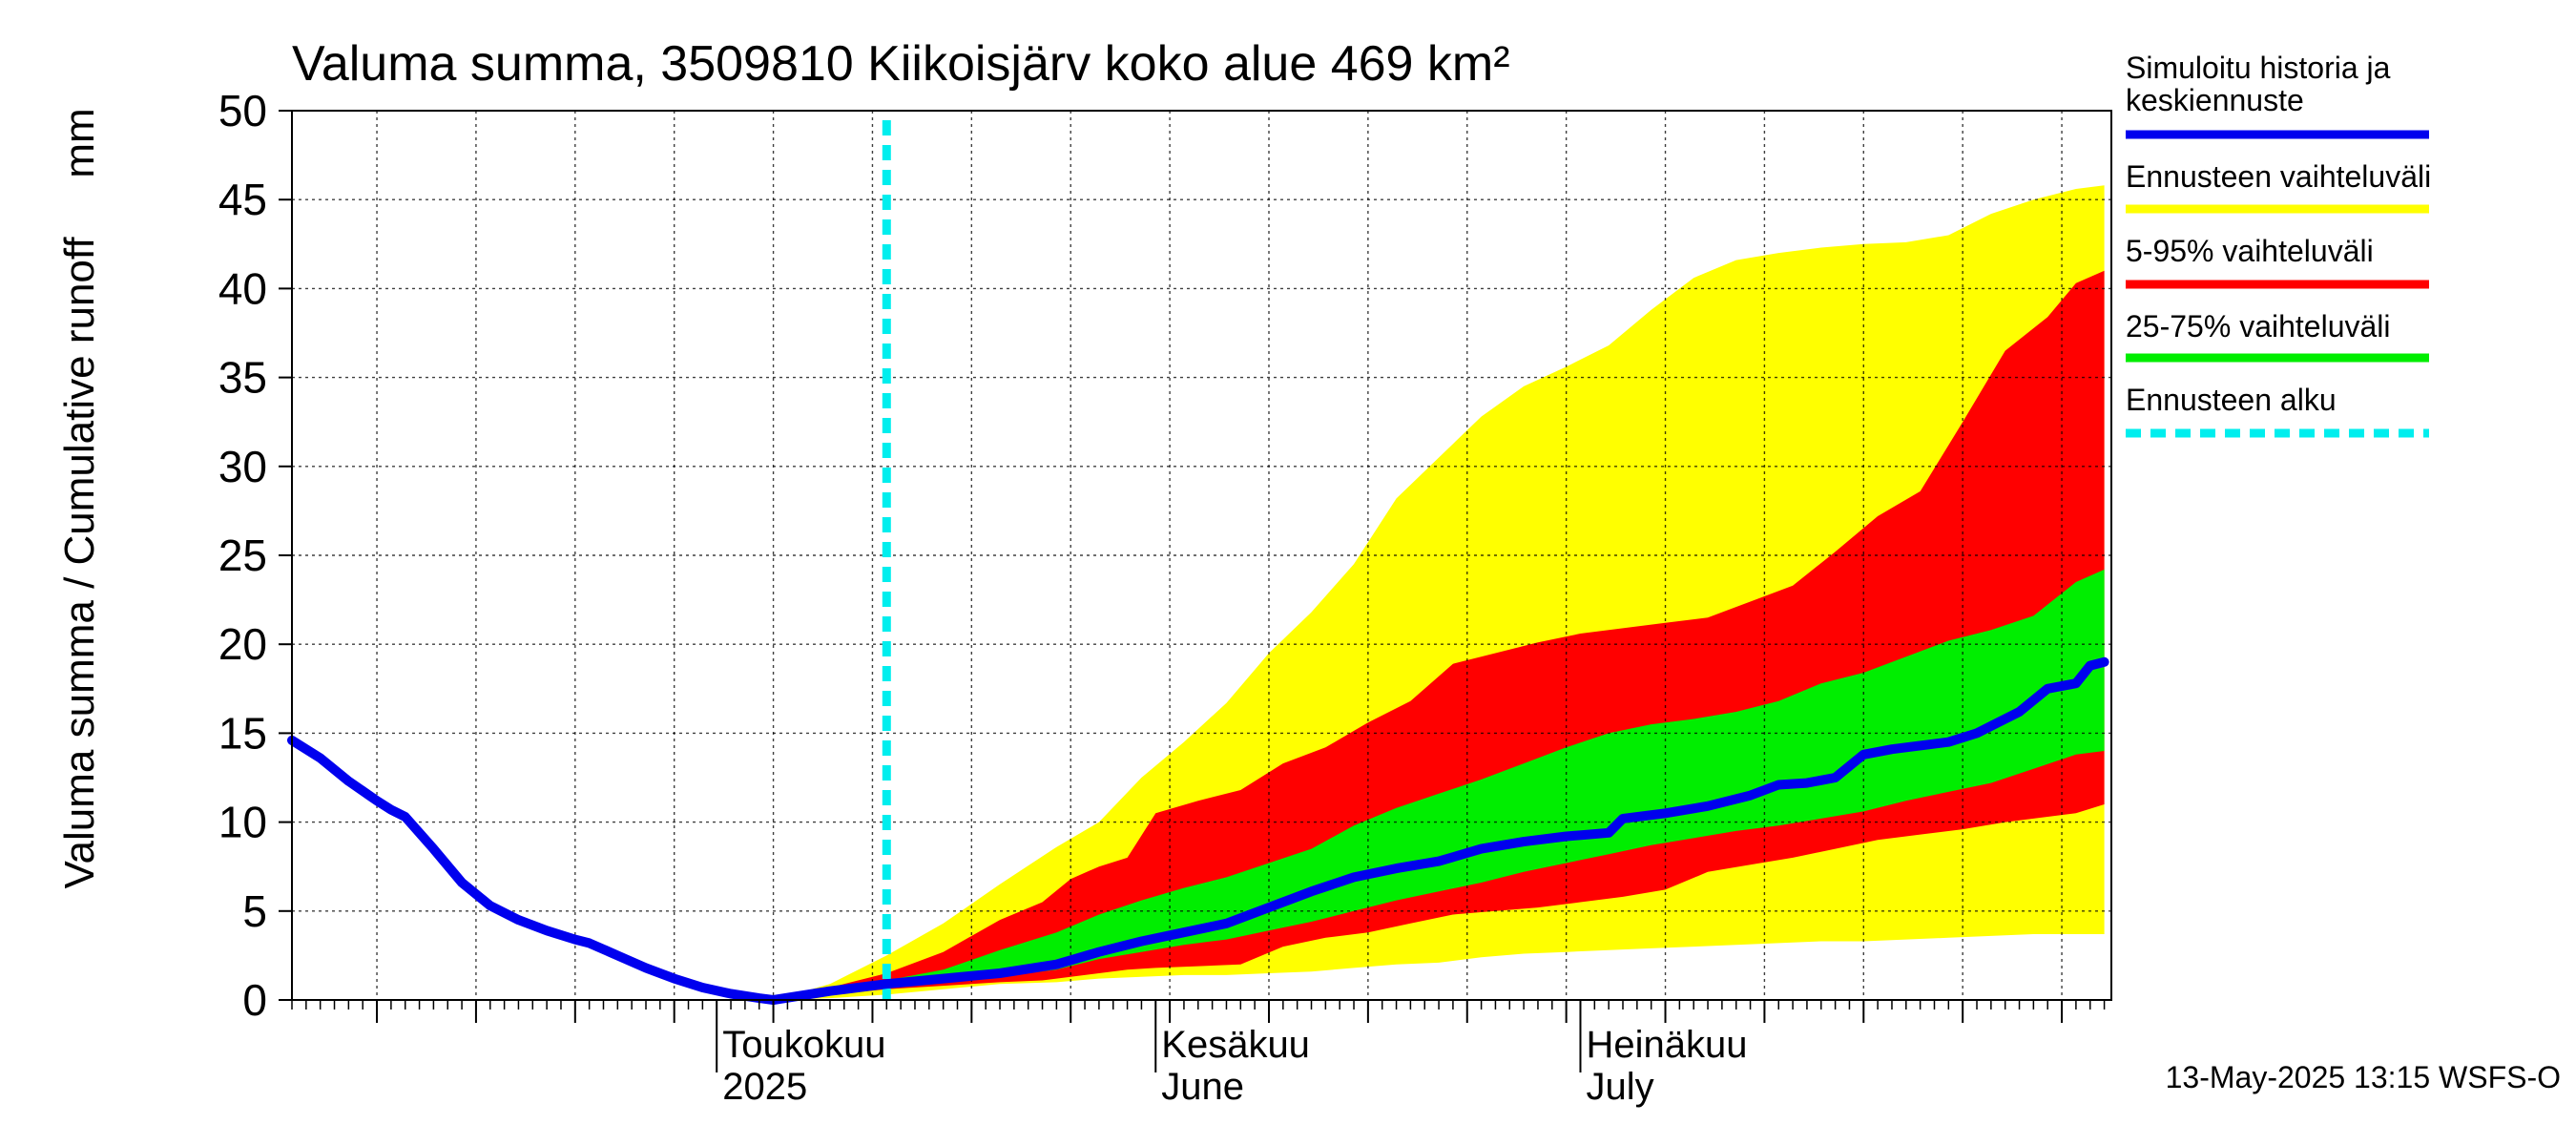 The image size is (2576, 1145). Describe the element at coordinates (1619, 1087) in the screenshot. I see `x-month-sublabel: July` at that location.